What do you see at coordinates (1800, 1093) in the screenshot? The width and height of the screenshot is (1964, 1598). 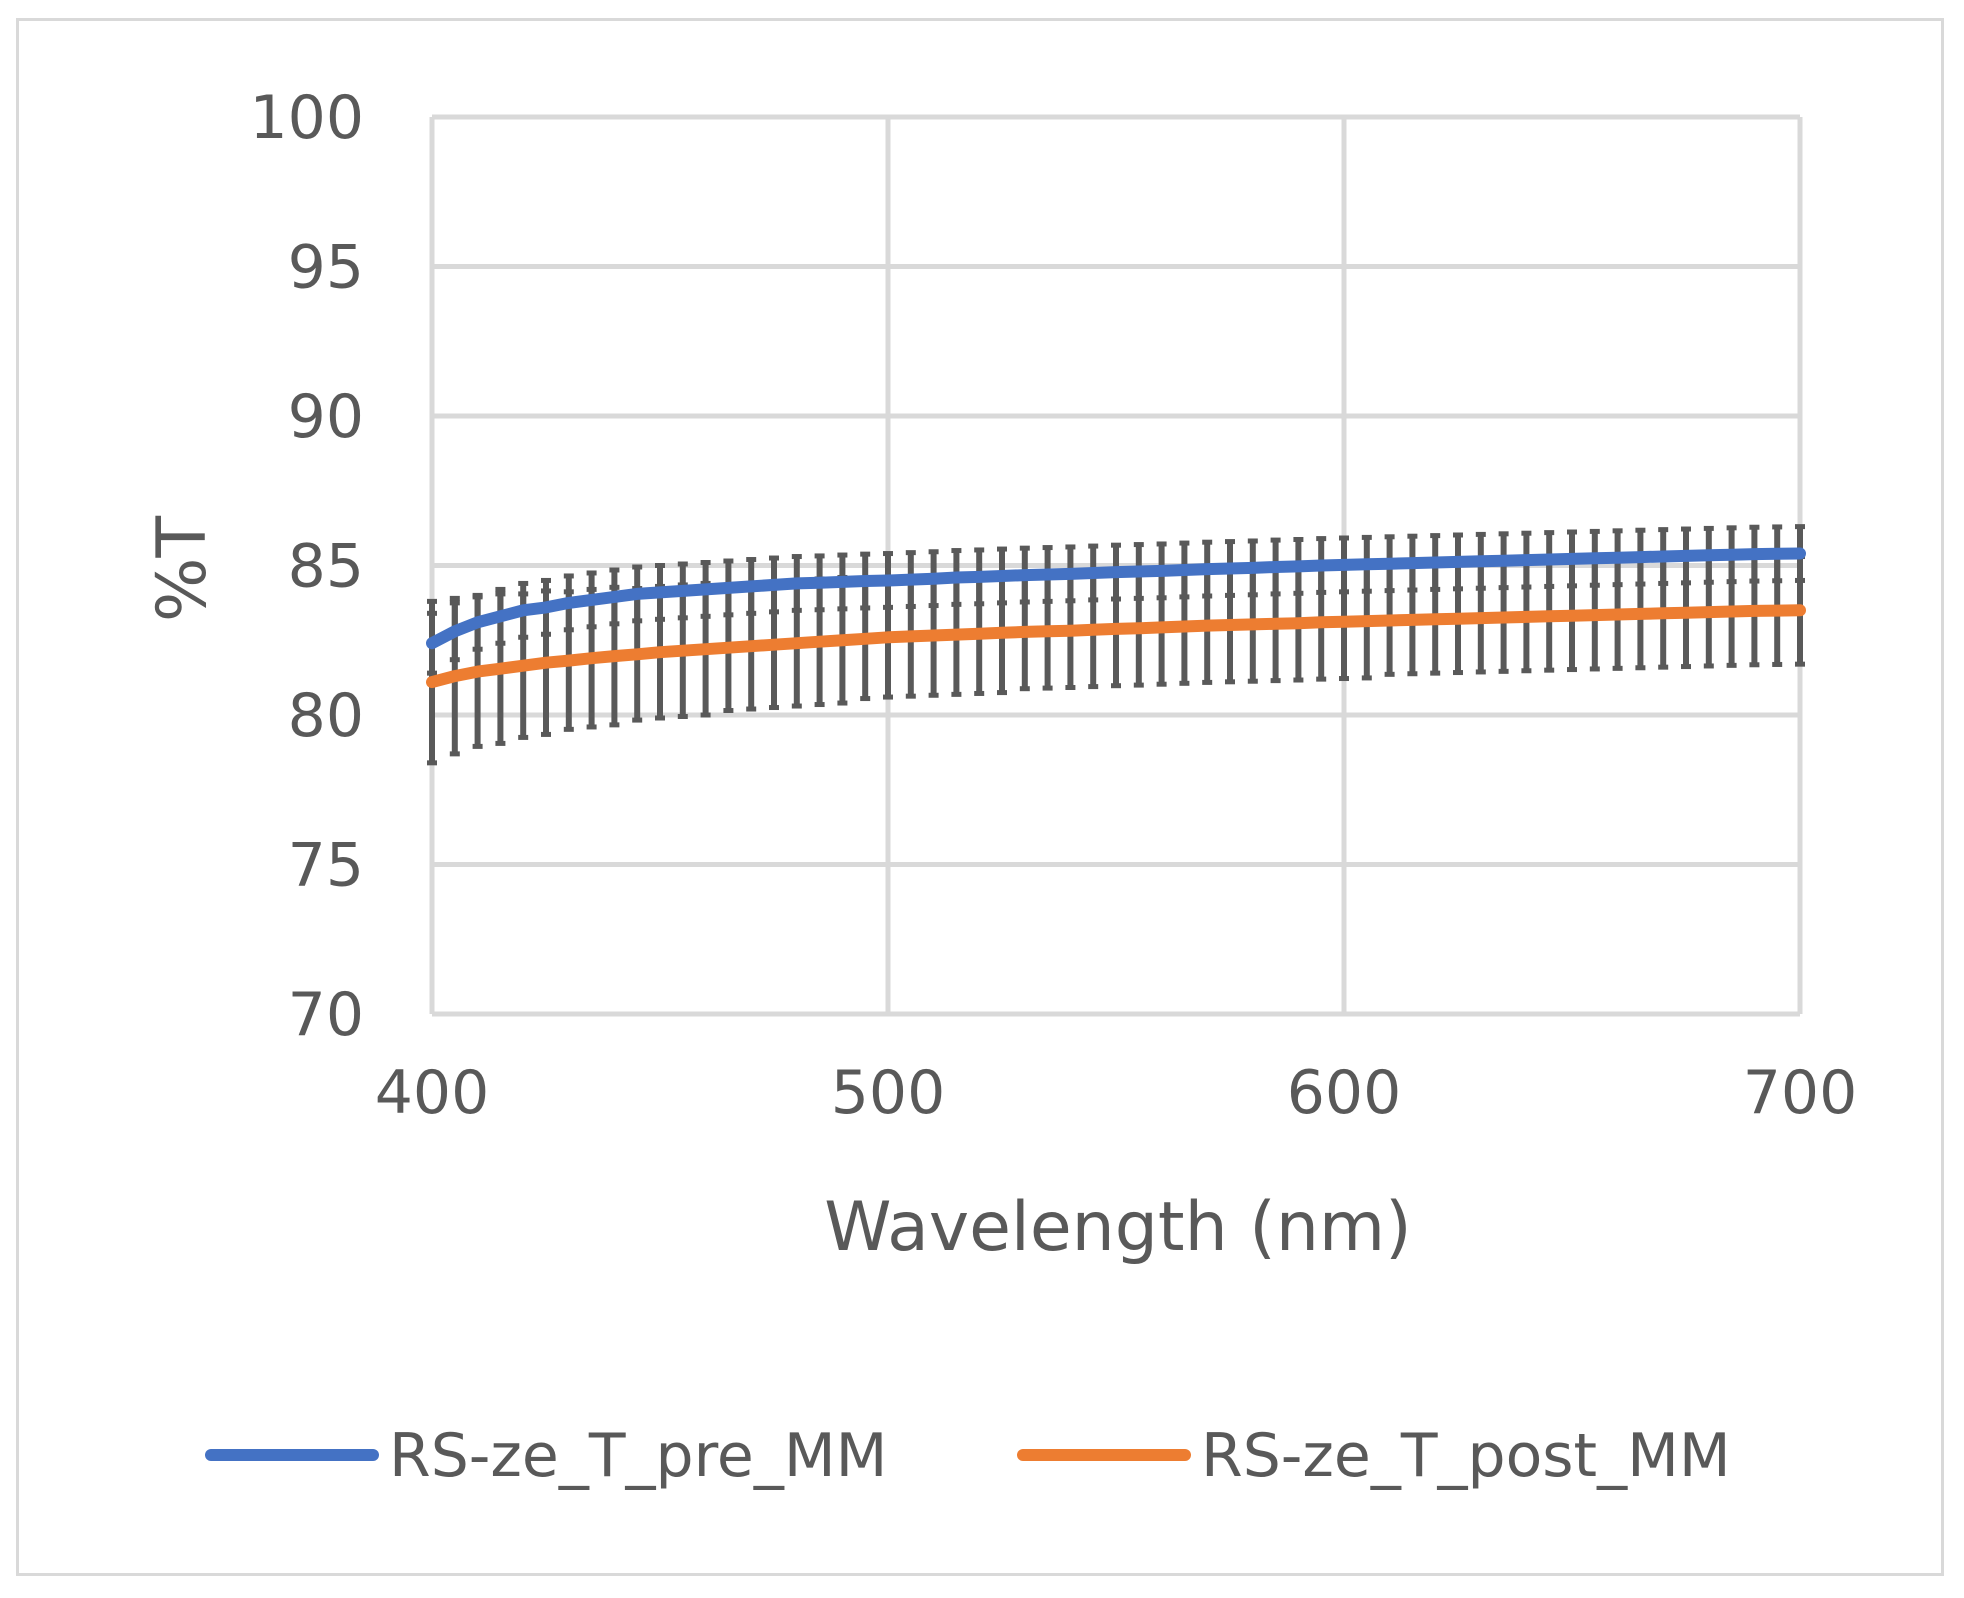 I see `x-tick-label: 700` at bounding box center [1800, 1093].